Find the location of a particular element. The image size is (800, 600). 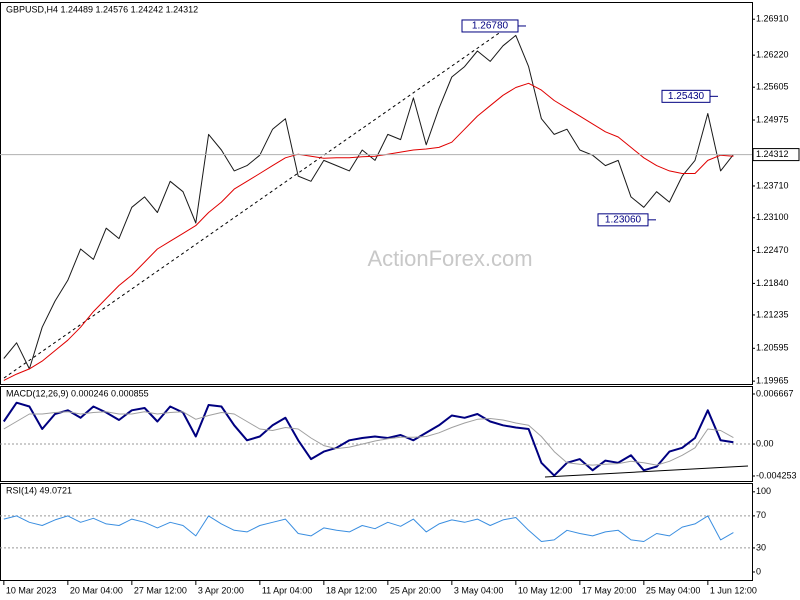

macd-trend-line is located at coordinates (646, 471).